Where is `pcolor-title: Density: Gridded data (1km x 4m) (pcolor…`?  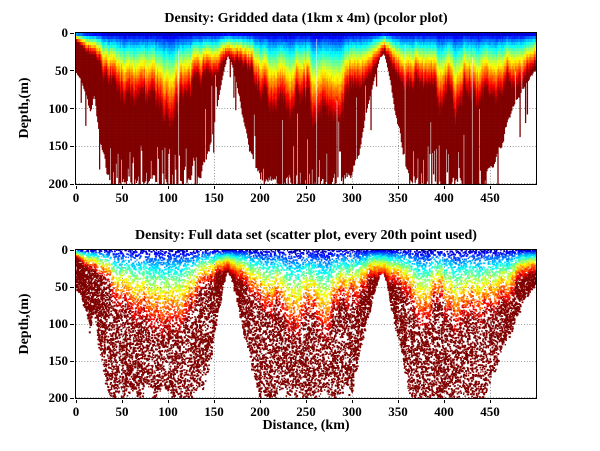
pcolor-title: Density: Gridded data (1km x 4m) (pcolor… is located at coordinates (306, 18).